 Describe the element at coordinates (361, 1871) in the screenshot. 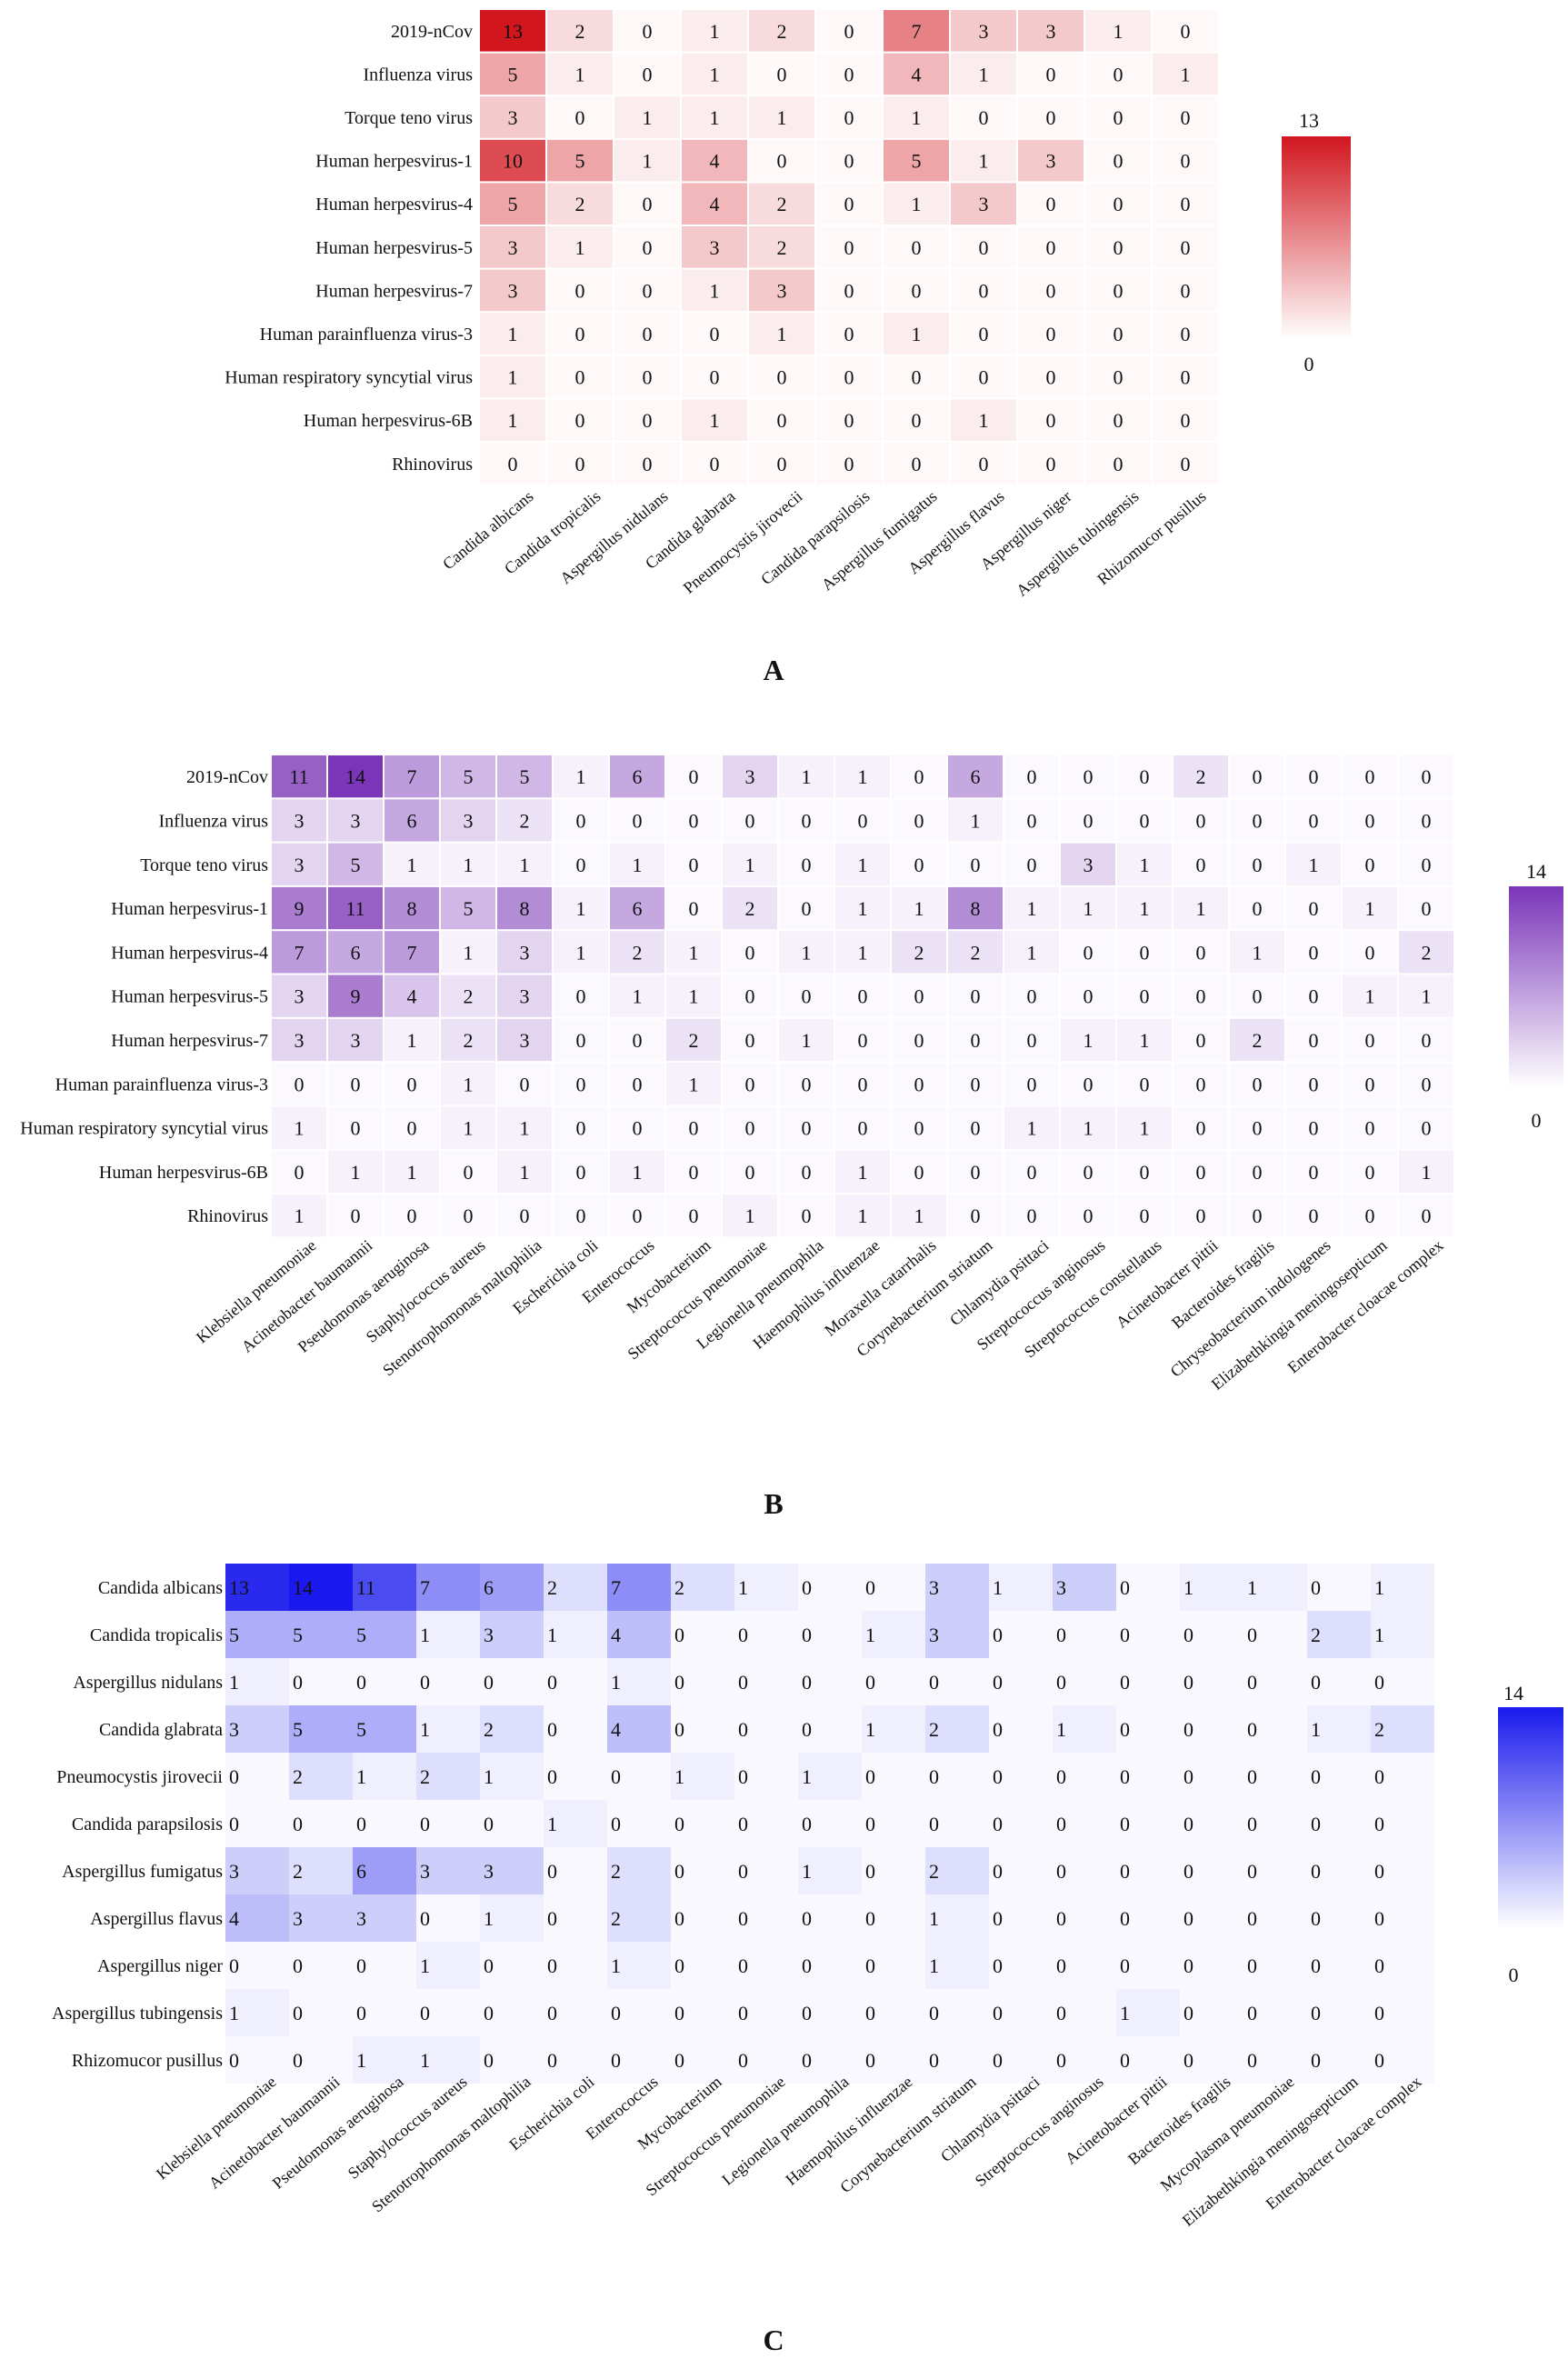

I see `cell-value-label: 6` at that location.